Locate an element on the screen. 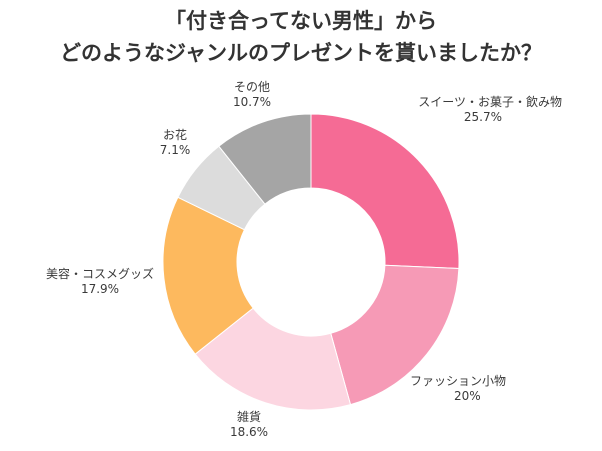 This screenshot has height=451, width=602. slice-label: 美容・コスメグッズ is located at coordinates (99, 274).